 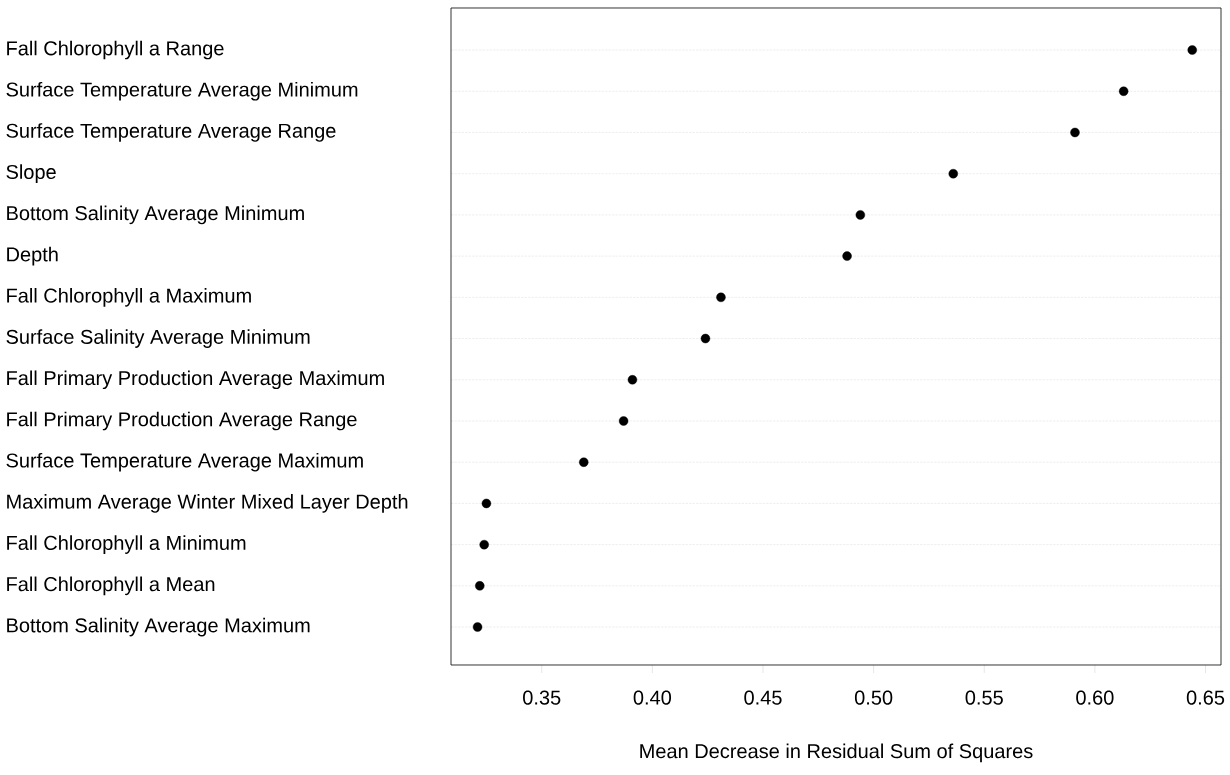 I want to click on y-tick-label: Surface Salinity Average Minimum, so click(x=158, y=338).